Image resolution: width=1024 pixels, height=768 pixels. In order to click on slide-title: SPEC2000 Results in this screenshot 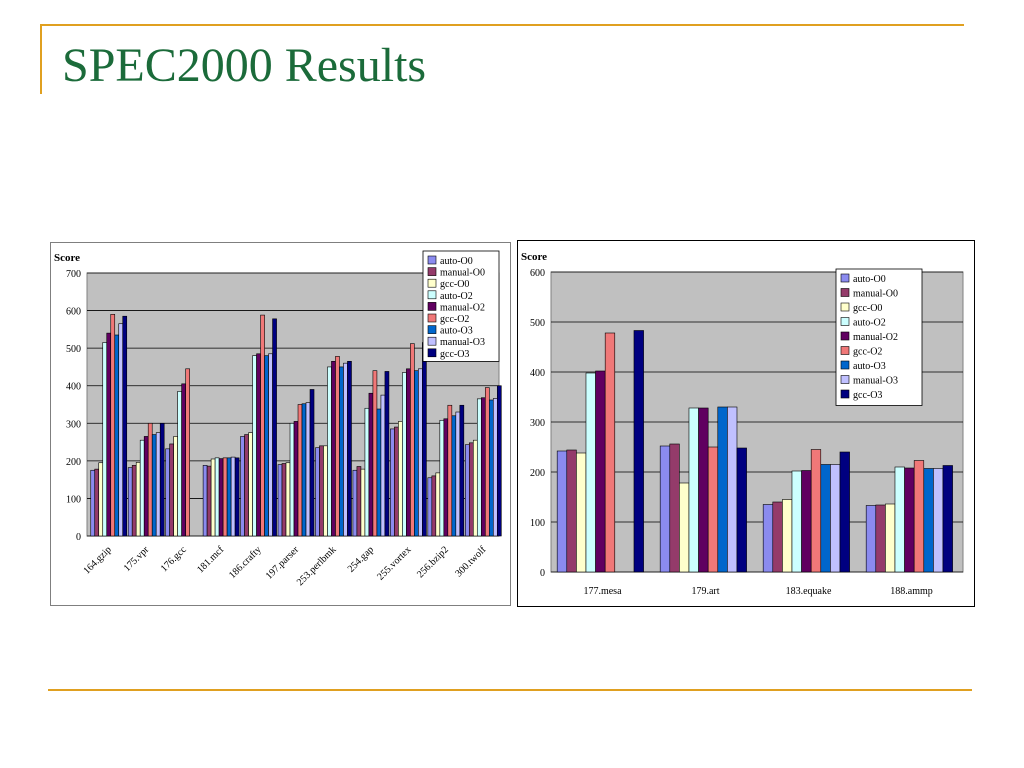, I will do `click(244, 65)`.